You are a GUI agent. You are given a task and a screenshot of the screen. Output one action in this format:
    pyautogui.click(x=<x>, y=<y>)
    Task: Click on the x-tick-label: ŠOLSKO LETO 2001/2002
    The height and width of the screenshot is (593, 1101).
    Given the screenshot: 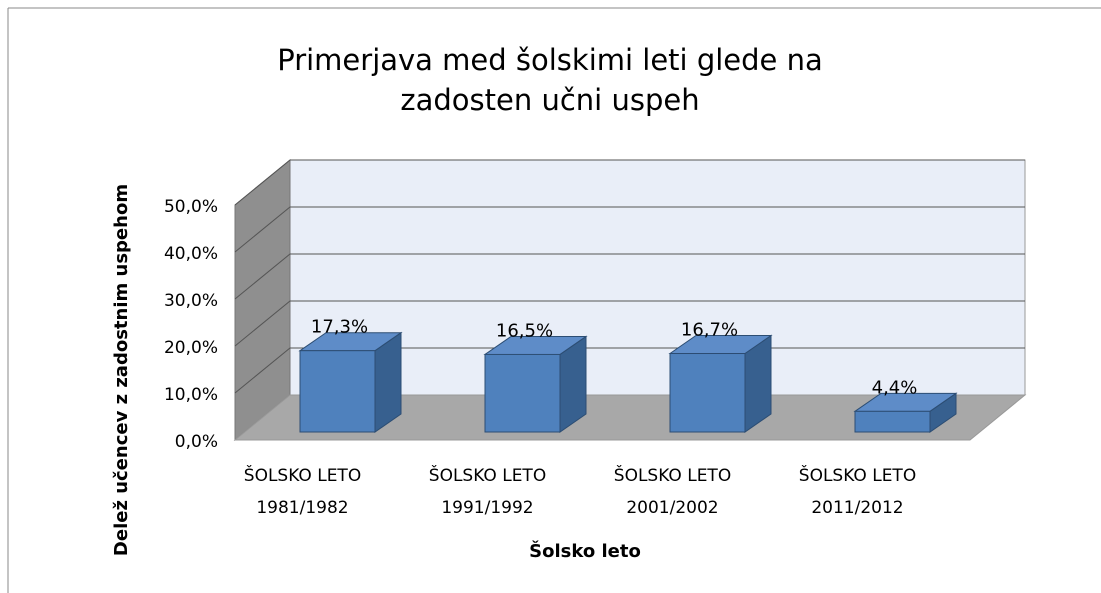 What is the action you would take?
    pyautogui.click(x=672, y=491)
    